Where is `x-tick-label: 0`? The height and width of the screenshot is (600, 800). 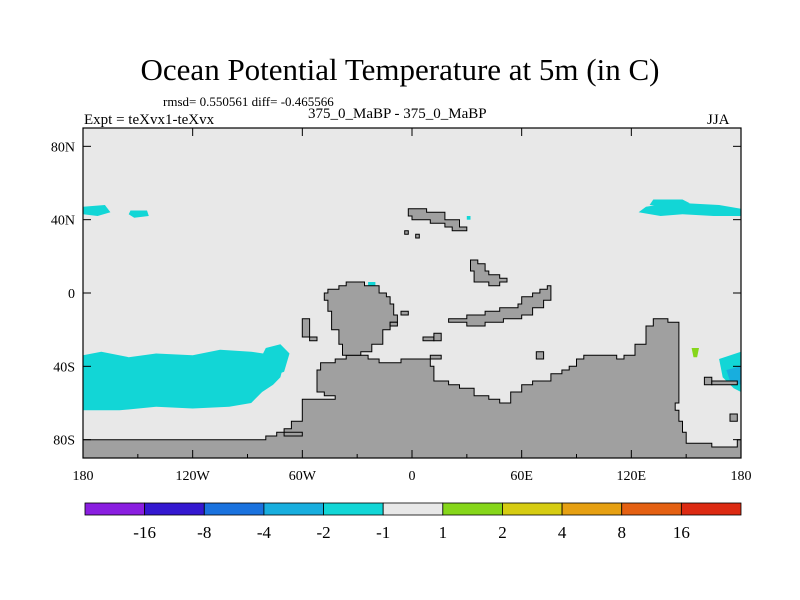
x-tick-label: 0 is located at coordinates (412, 476).